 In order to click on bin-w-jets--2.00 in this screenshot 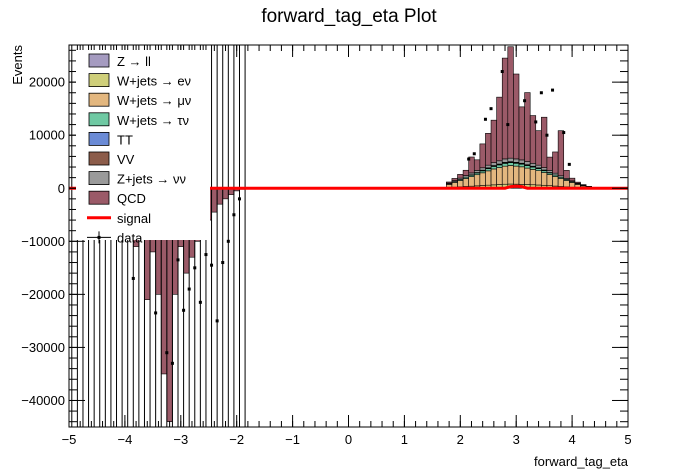, I will do `click(460, 184)`.